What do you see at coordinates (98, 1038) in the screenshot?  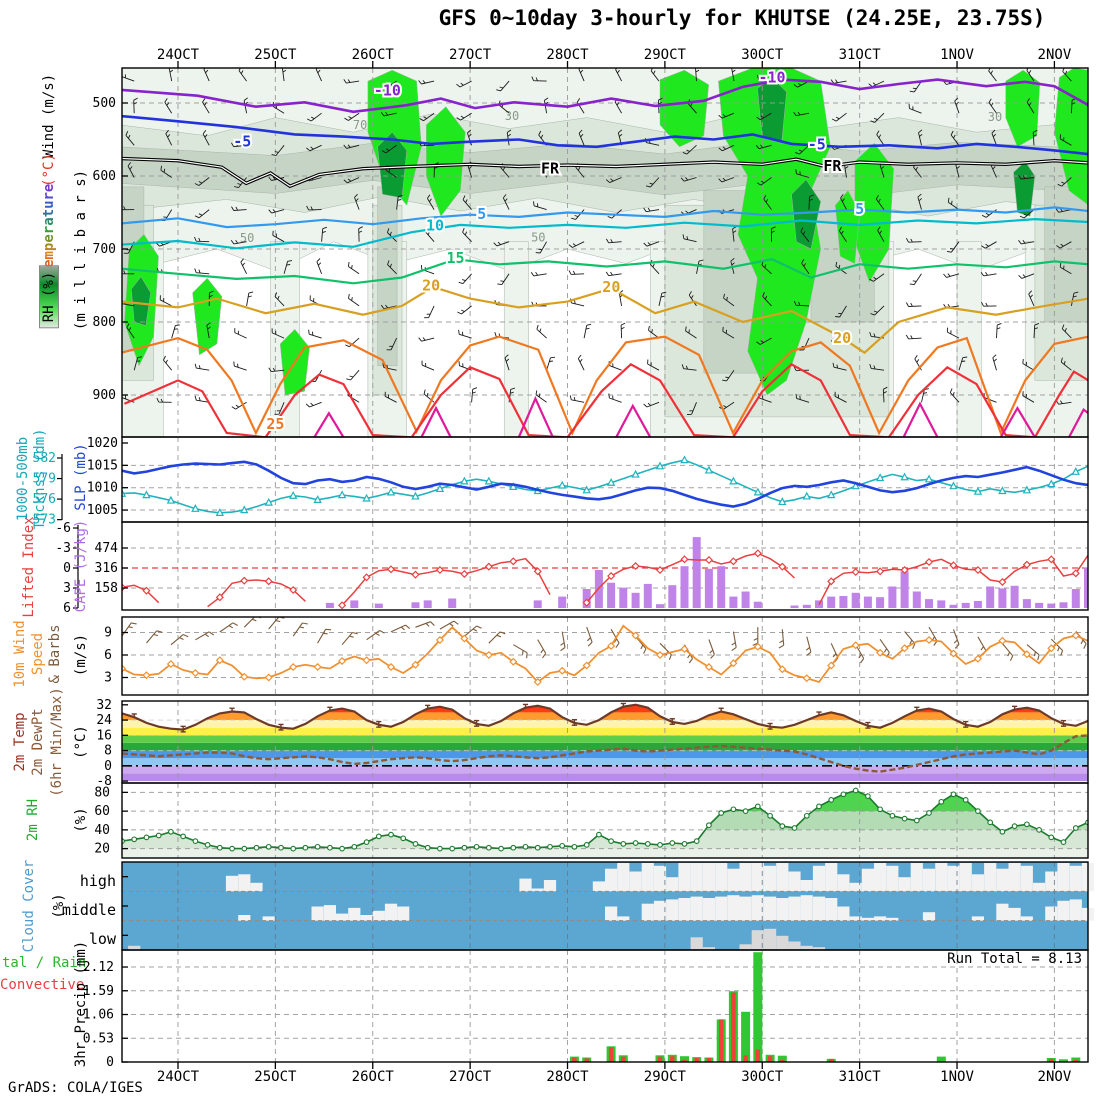 I see `svg-text: 0.53` at bounding box center [98, 1038].